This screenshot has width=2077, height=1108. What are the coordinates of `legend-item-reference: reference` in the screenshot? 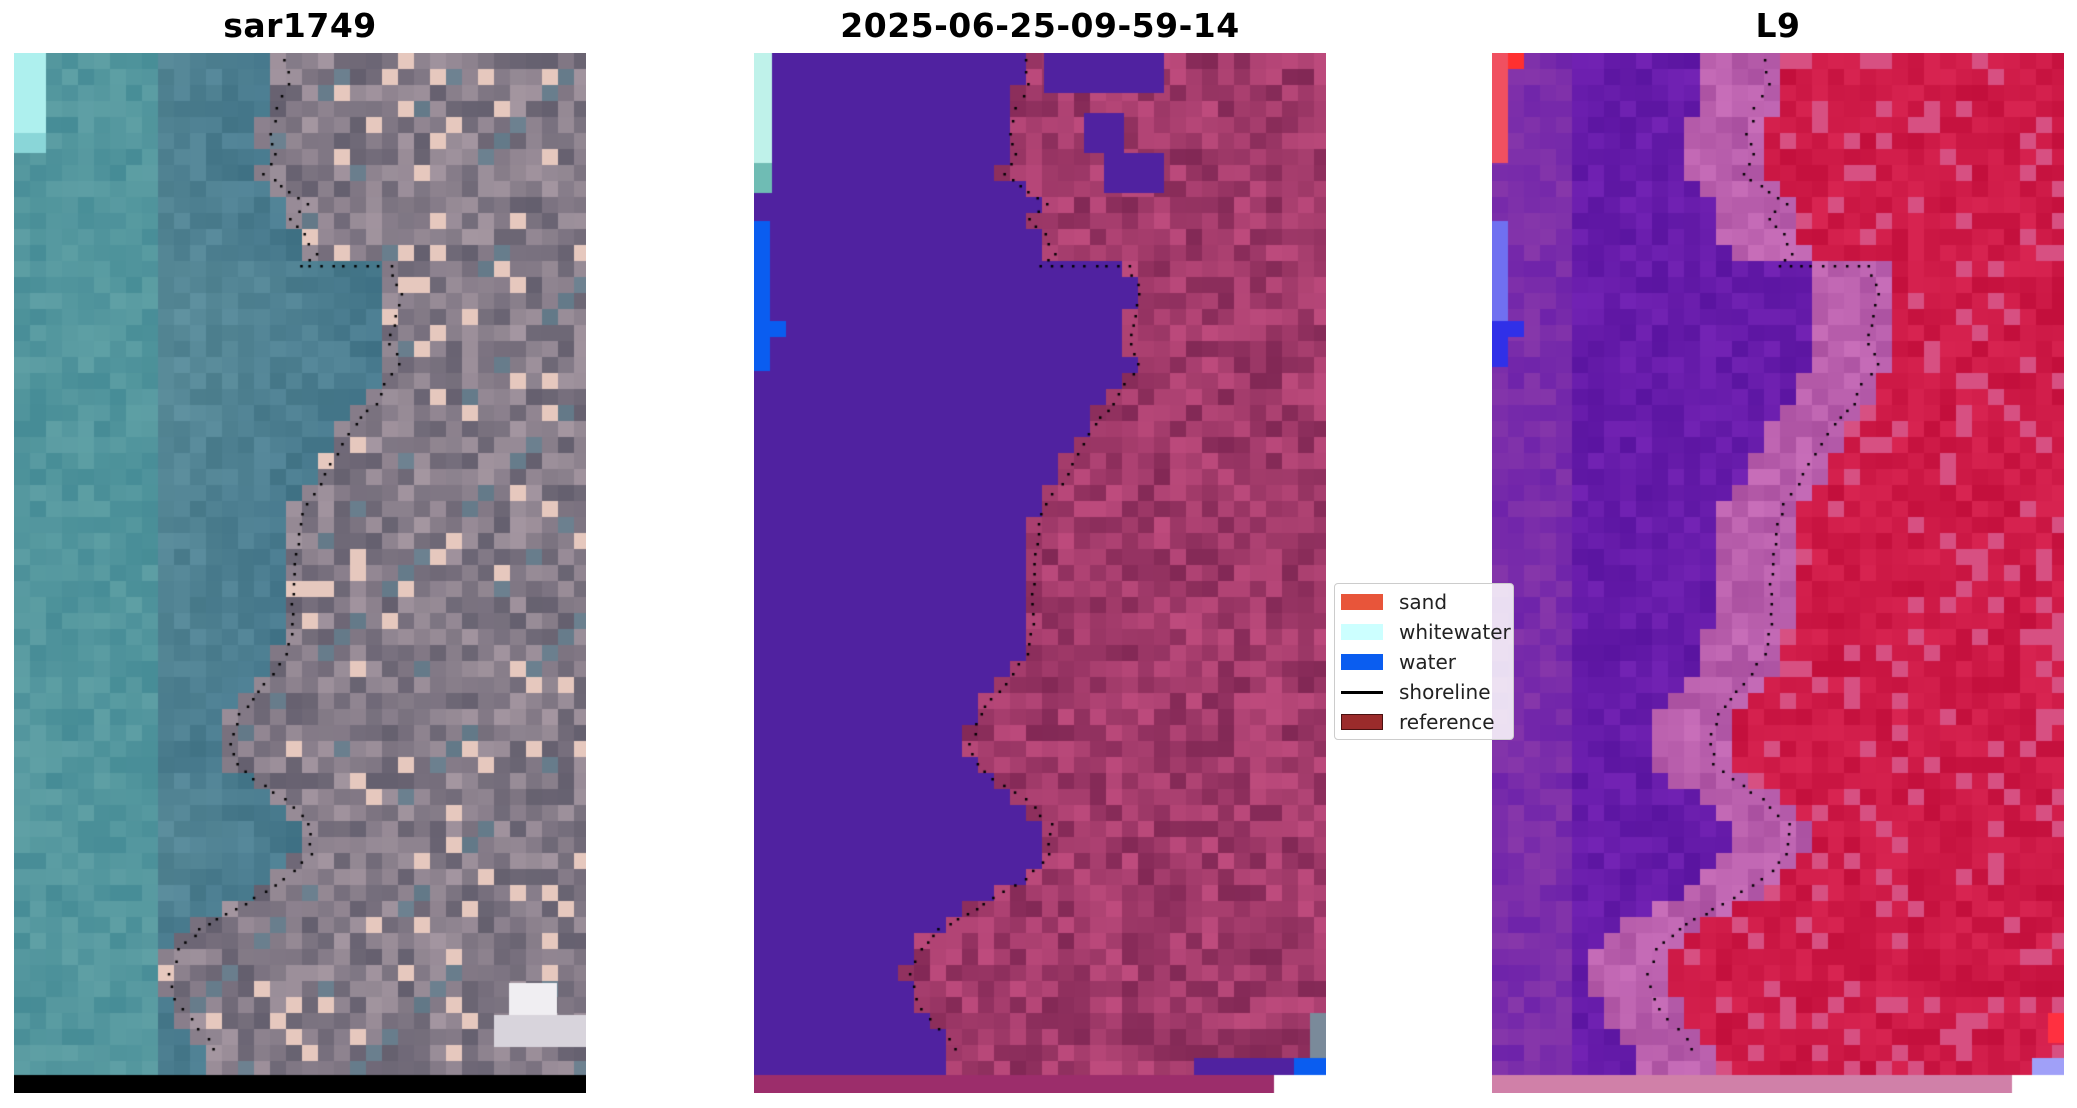 It's located at (1418, 722).